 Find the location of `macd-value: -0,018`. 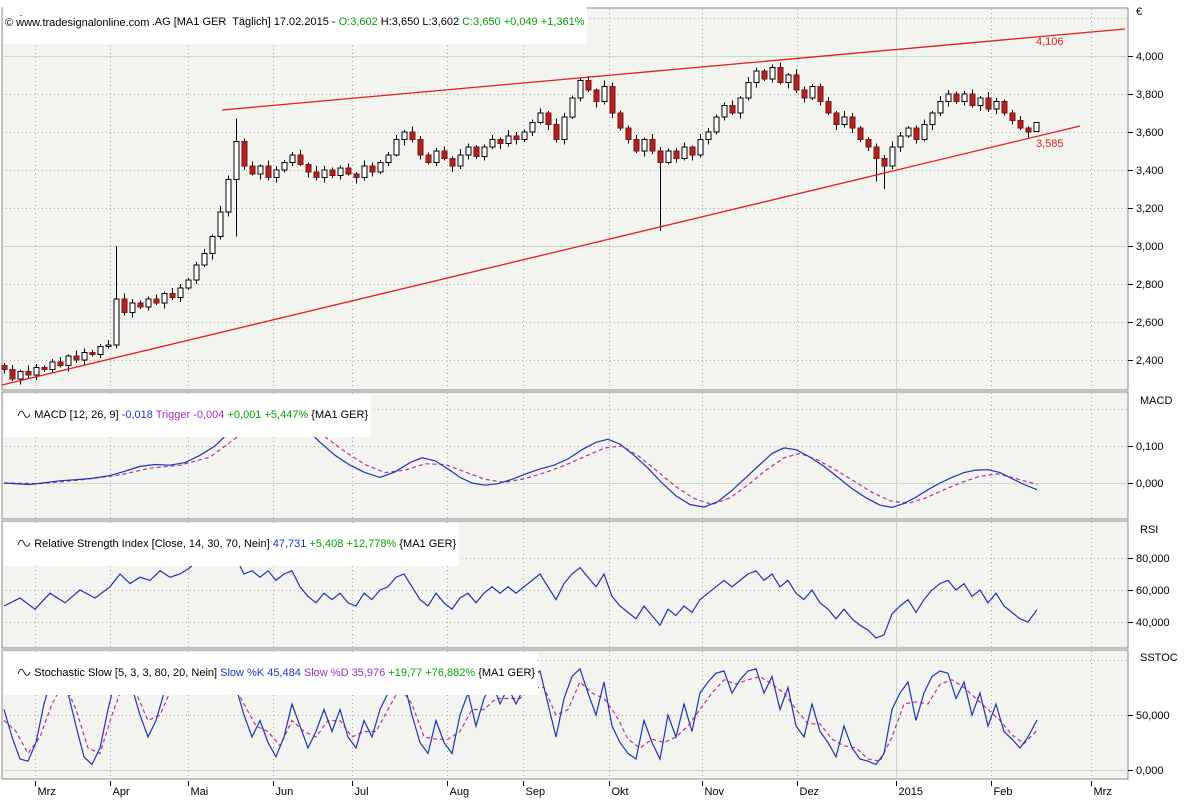

macd-value: -0,018 is located at coordinates (137, 415).